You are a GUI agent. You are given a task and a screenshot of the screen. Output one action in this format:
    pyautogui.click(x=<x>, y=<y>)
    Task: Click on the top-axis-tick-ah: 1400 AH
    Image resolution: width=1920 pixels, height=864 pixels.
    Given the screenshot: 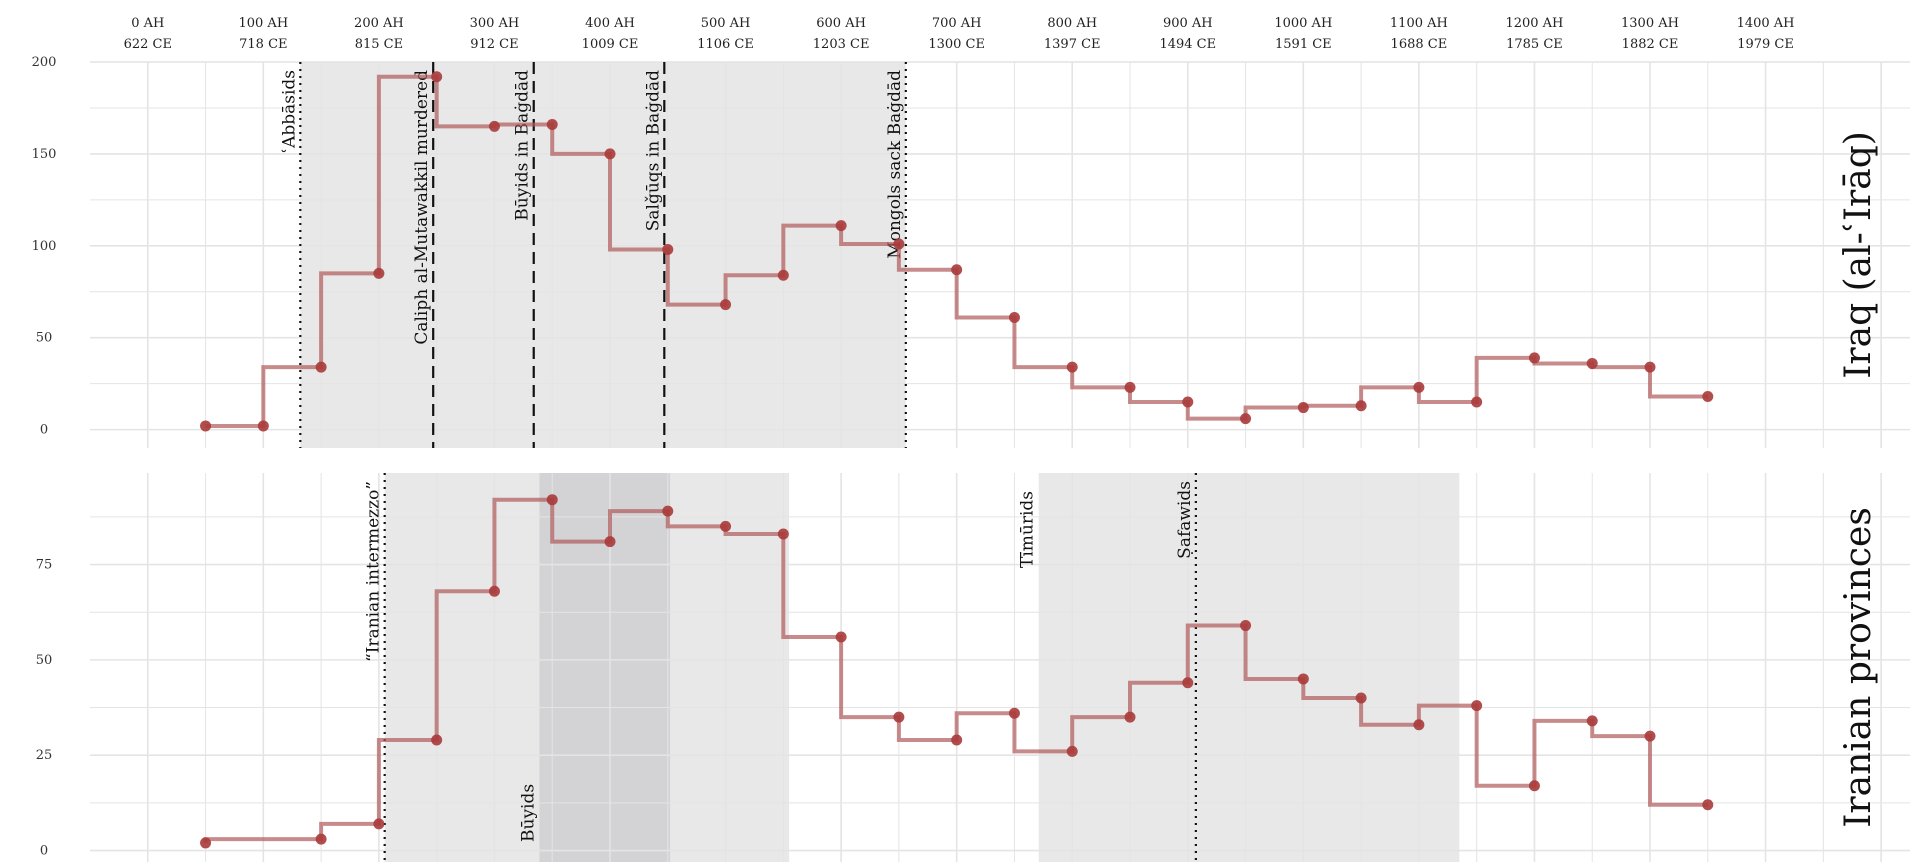 What is the action you would take?
    pyautogui.click(x=1766, y=23)
    